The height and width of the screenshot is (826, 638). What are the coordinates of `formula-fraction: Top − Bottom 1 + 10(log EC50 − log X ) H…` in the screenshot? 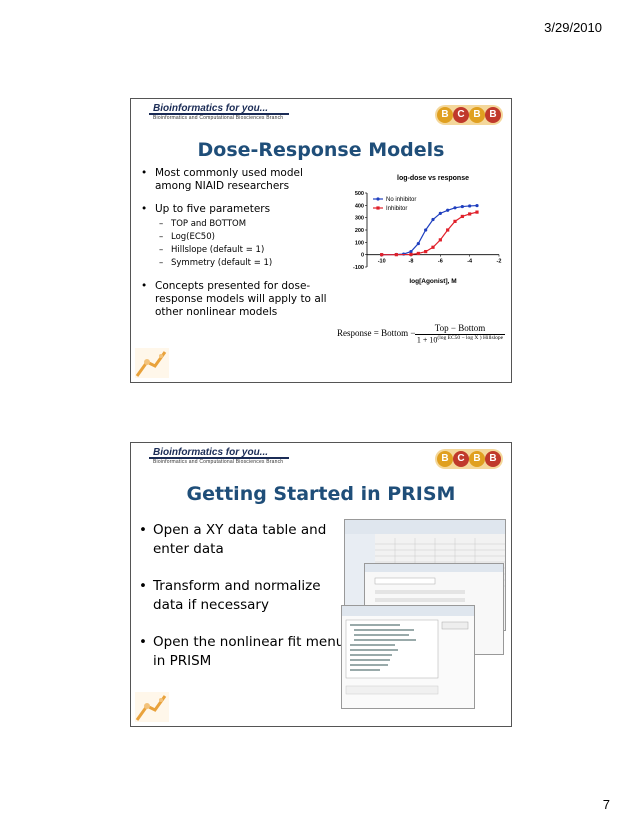 It's located at (460, 334).